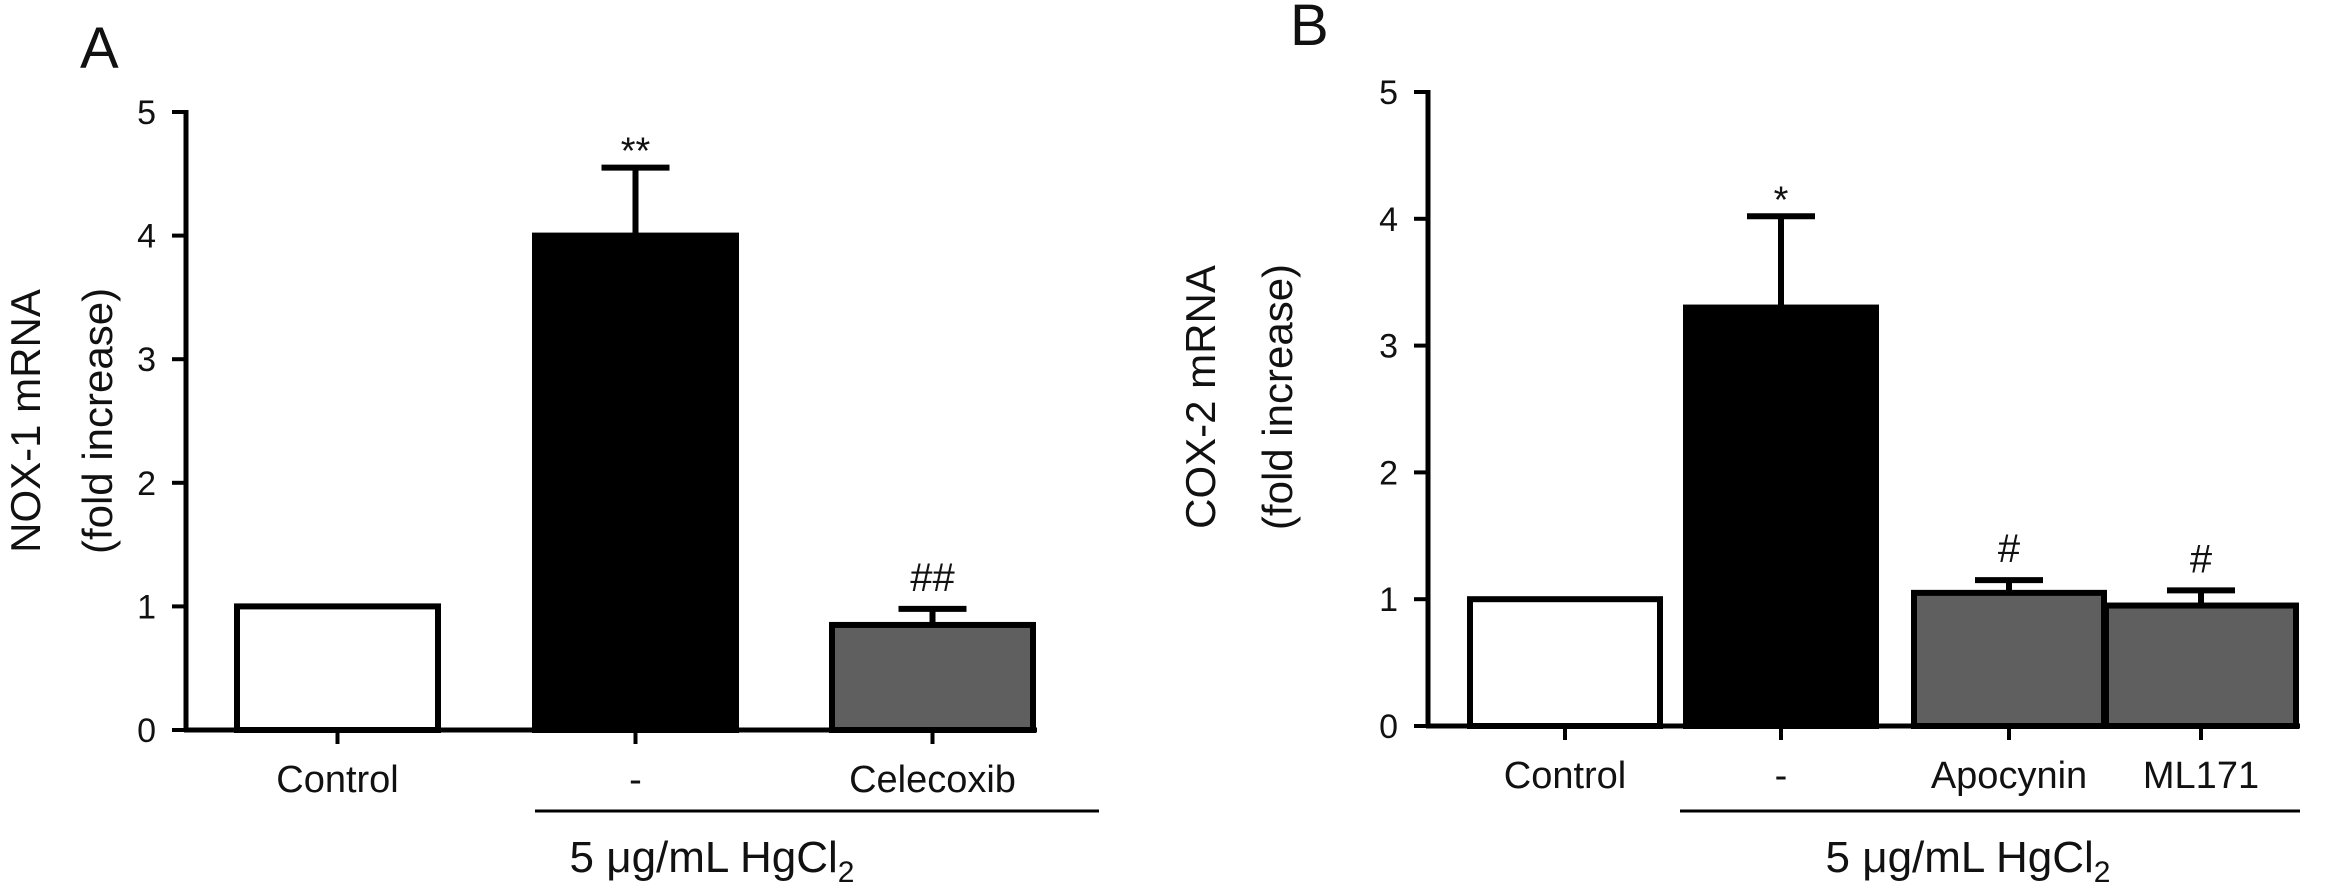 The image size is (2342, 887). I want to click on significance-mark: *, so click(1781, 200).